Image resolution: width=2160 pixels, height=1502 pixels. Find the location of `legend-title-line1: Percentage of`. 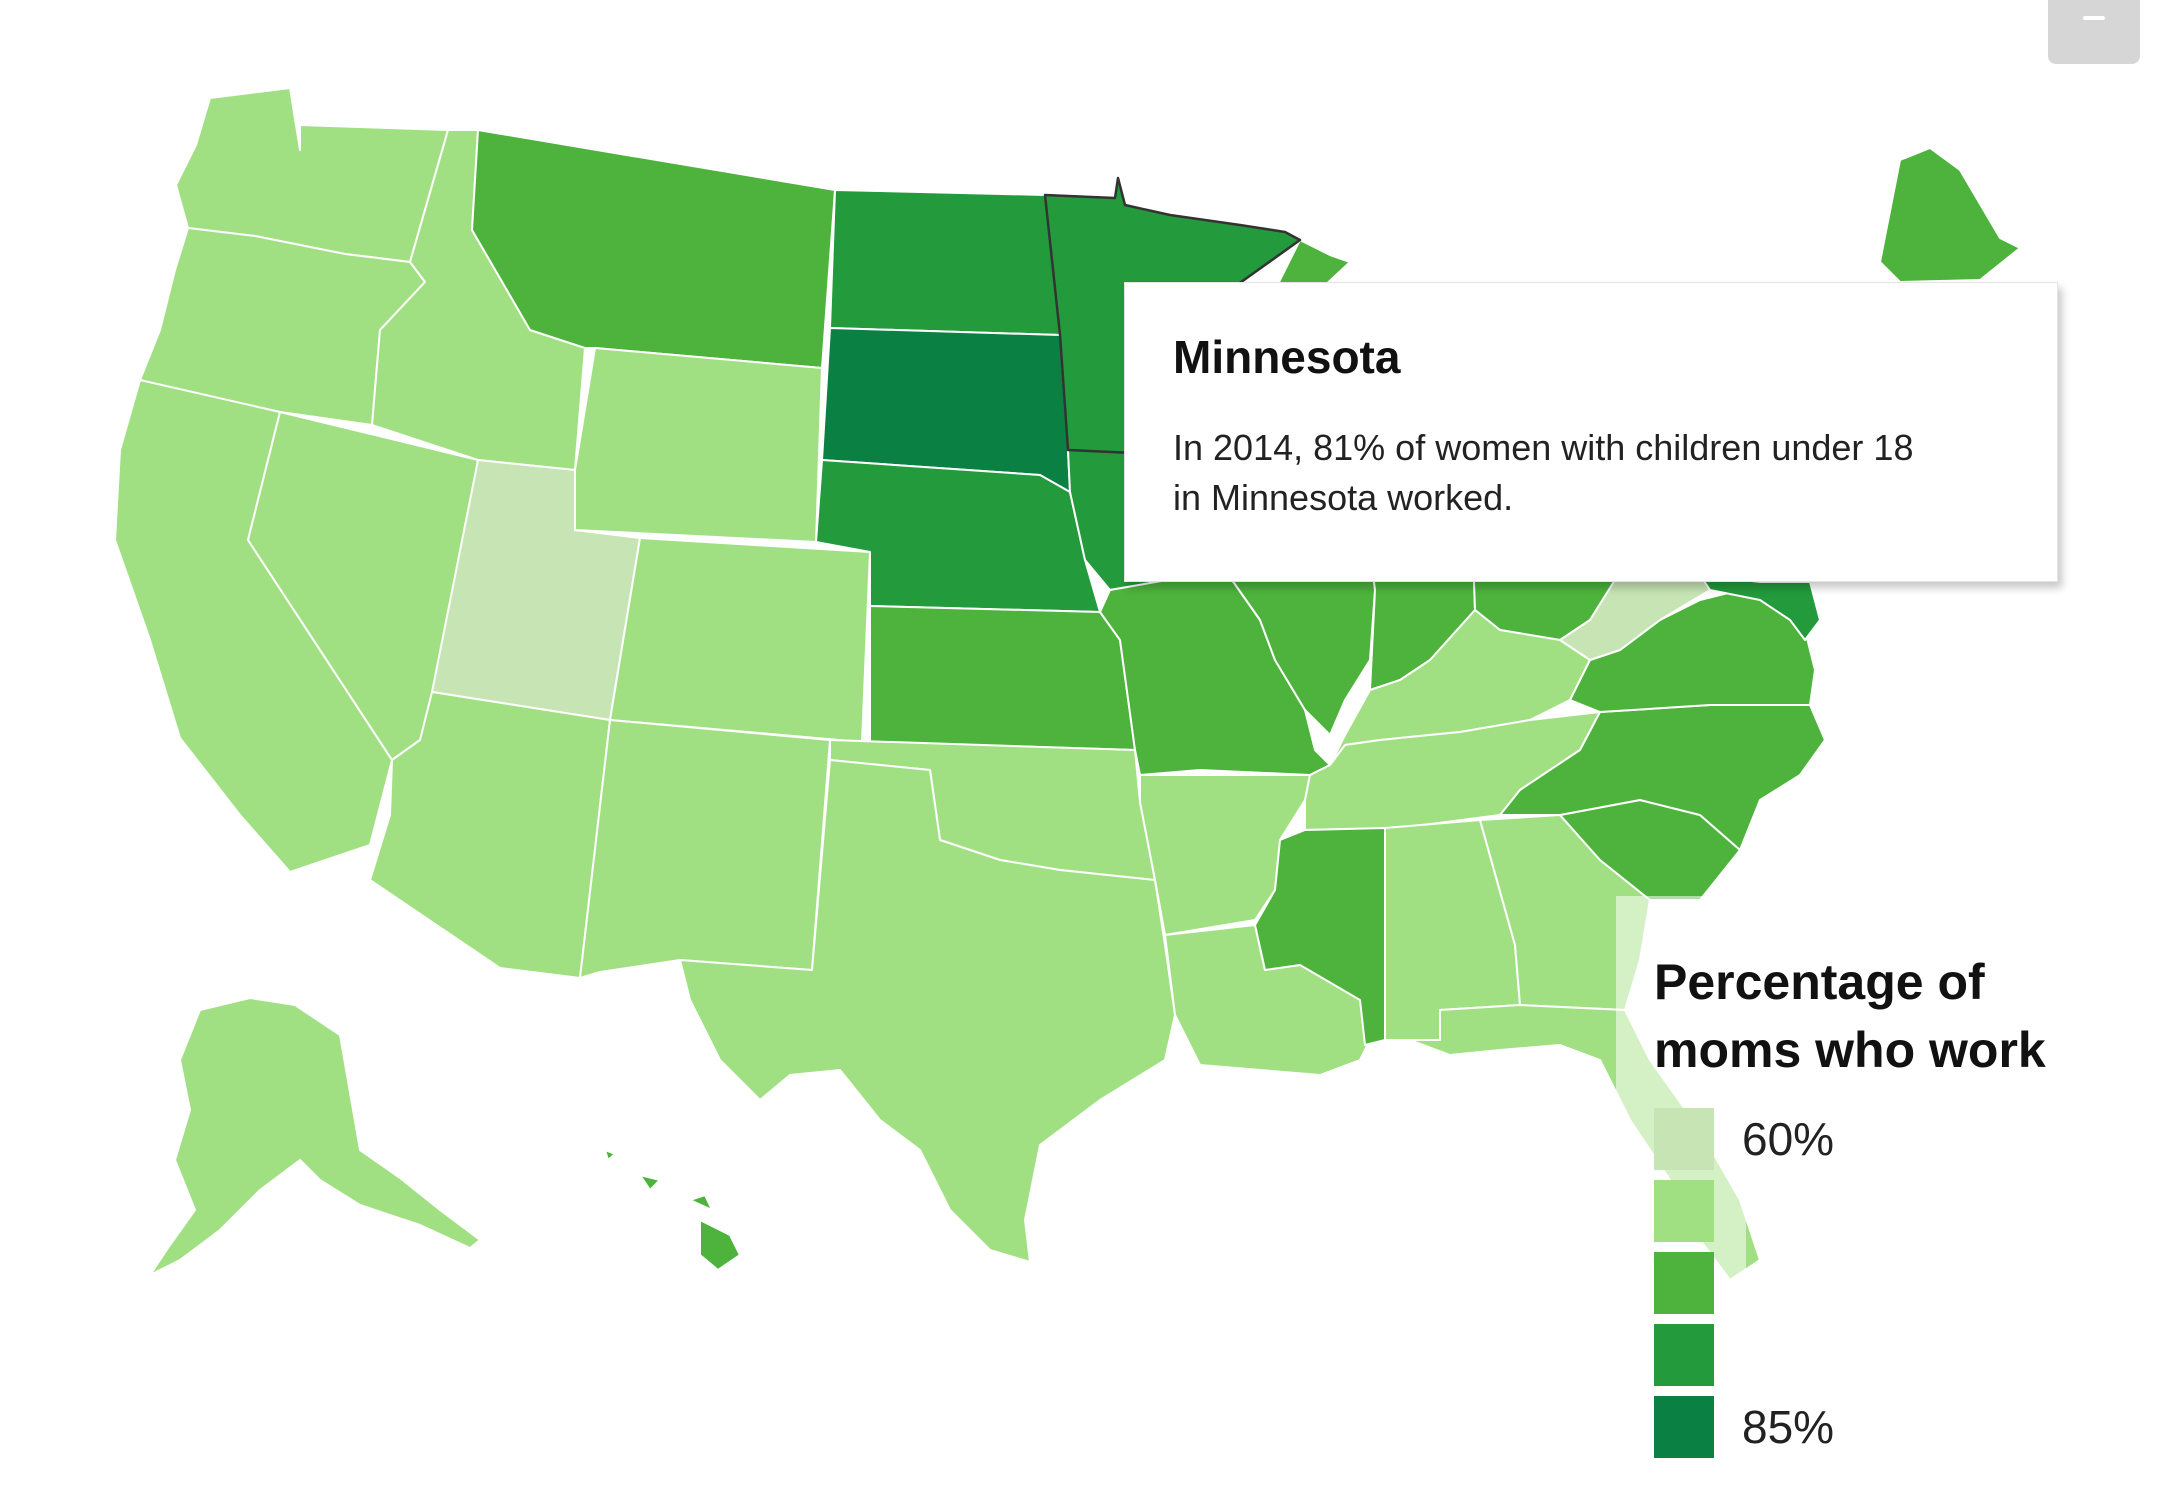

legend-title-line1: Percentage of is located at coordinates (1819, 982).